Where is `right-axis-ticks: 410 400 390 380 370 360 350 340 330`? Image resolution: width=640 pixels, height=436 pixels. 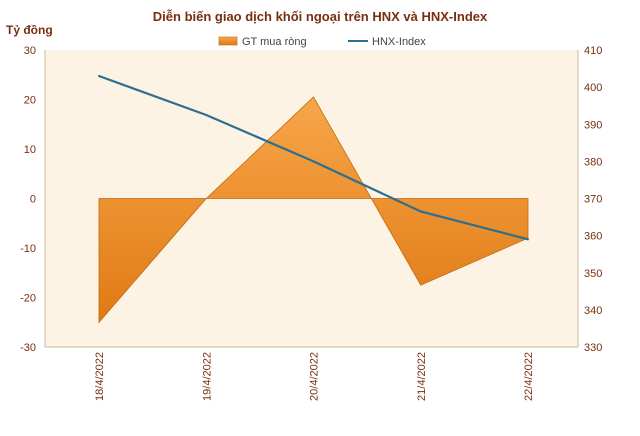 right-axis-ticks: 410 400 390 380 370 360 350 340 330 is located at coordinates (593, 199).